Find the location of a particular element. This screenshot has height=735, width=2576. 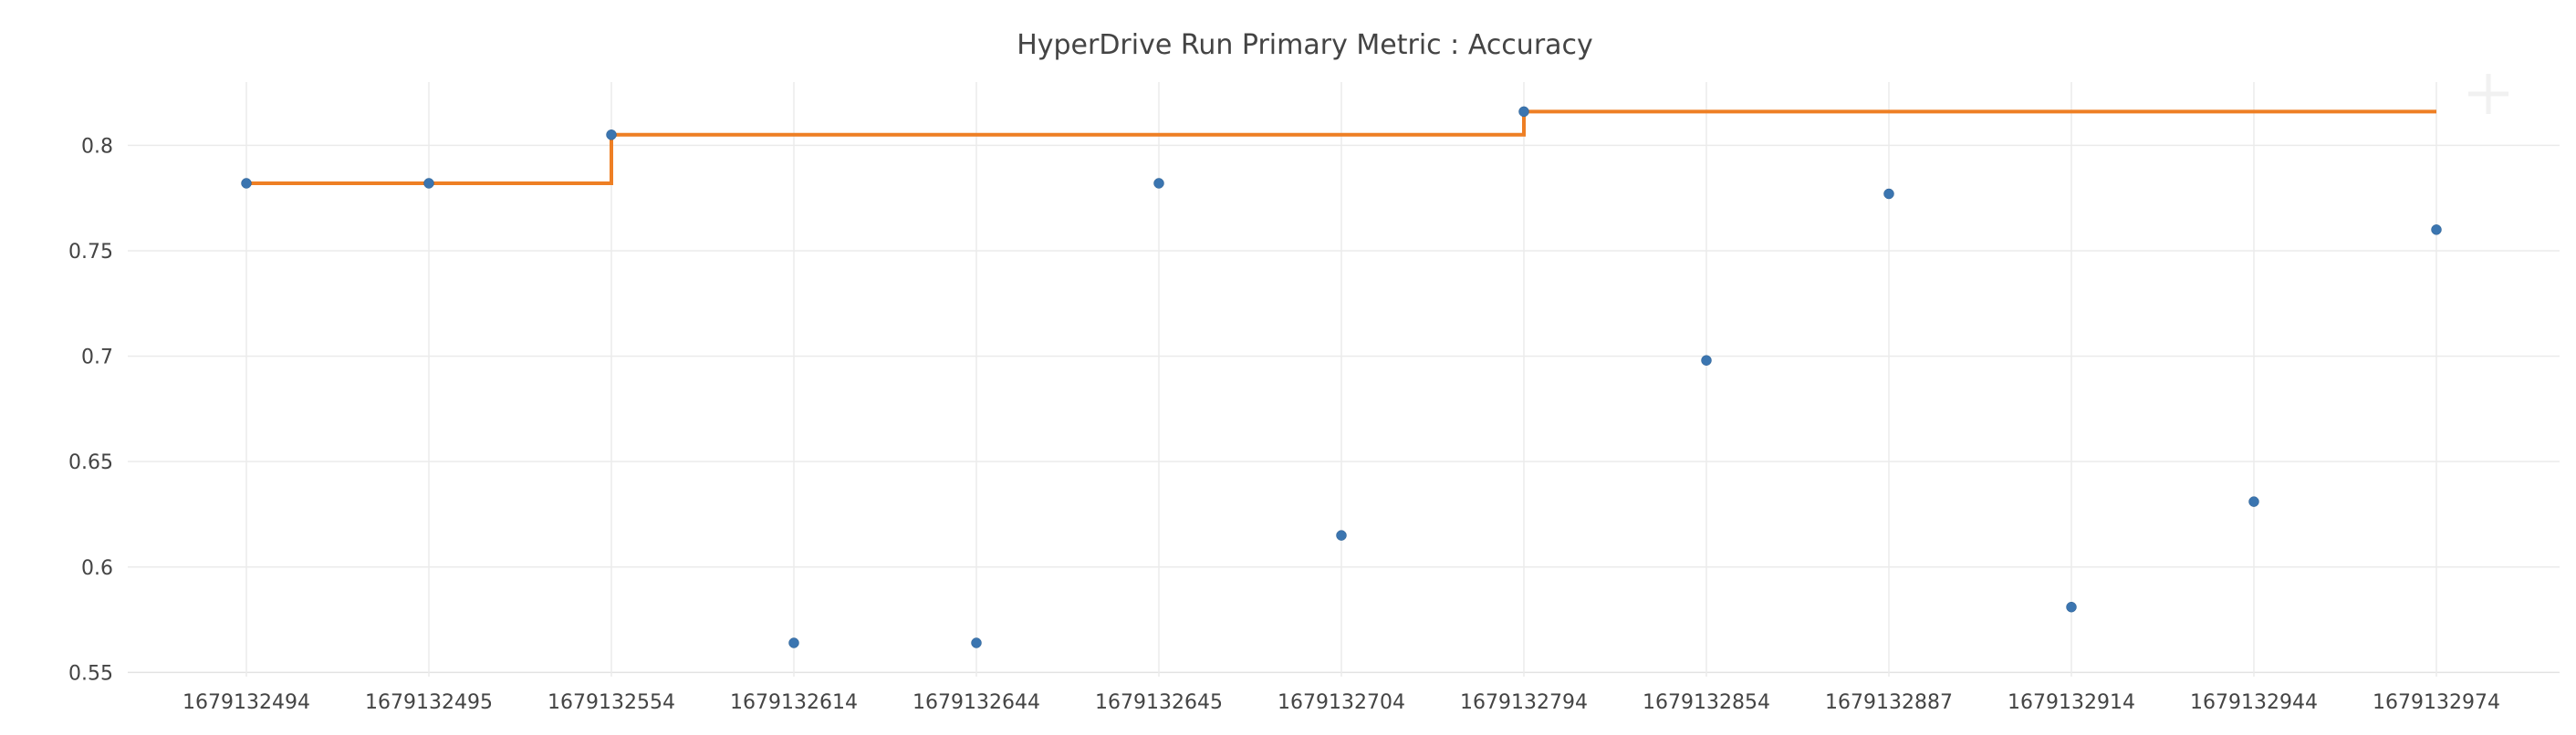

x-tick-label: 1679132854 is located at coordinates (1706, 702).